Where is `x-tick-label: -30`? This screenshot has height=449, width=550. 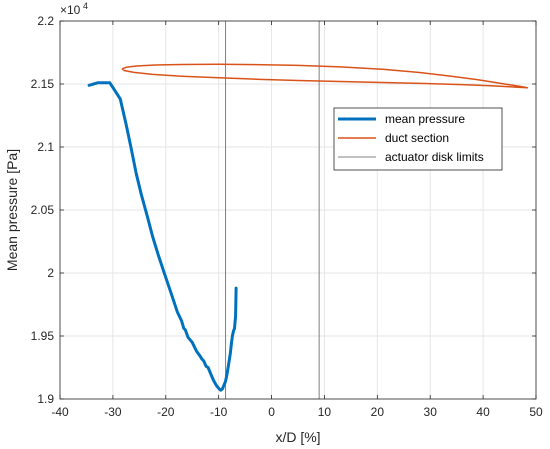 x-tick-label: -30 is located at coordinates (113, 412).